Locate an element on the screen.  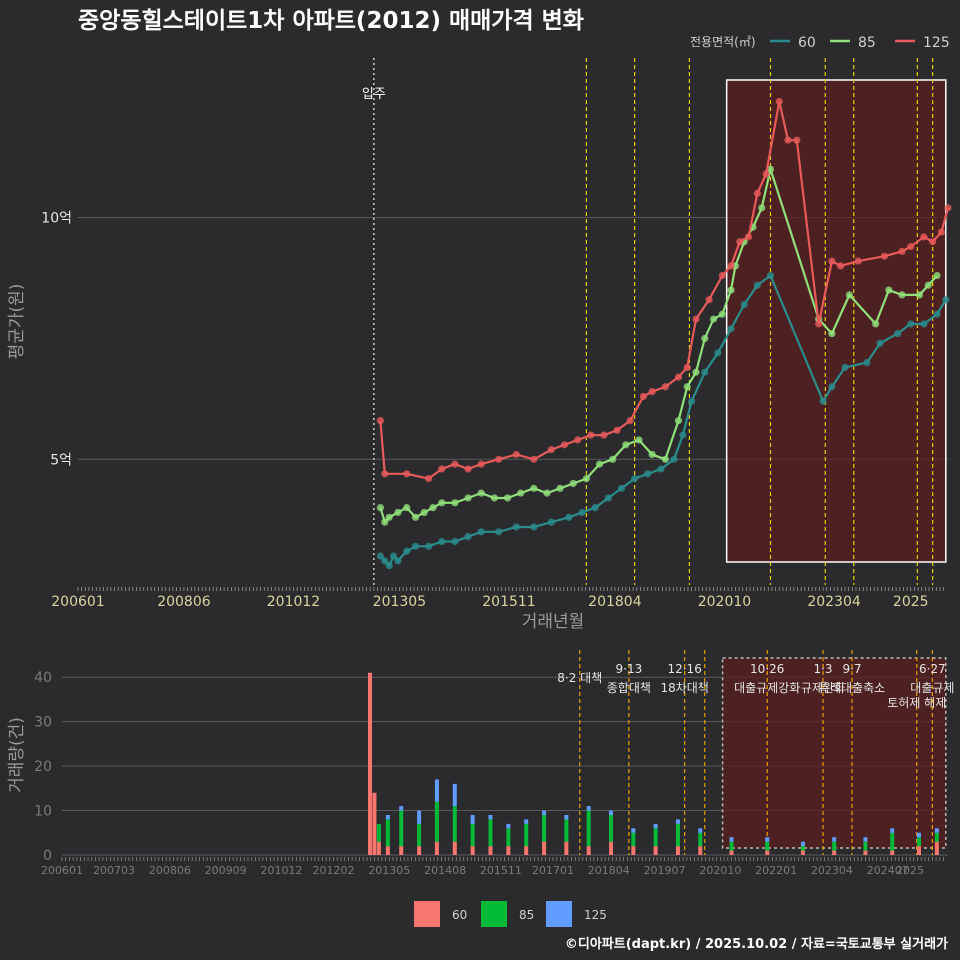
legend-title: 전용면적(㎡) is located at coordinates (723, 42).